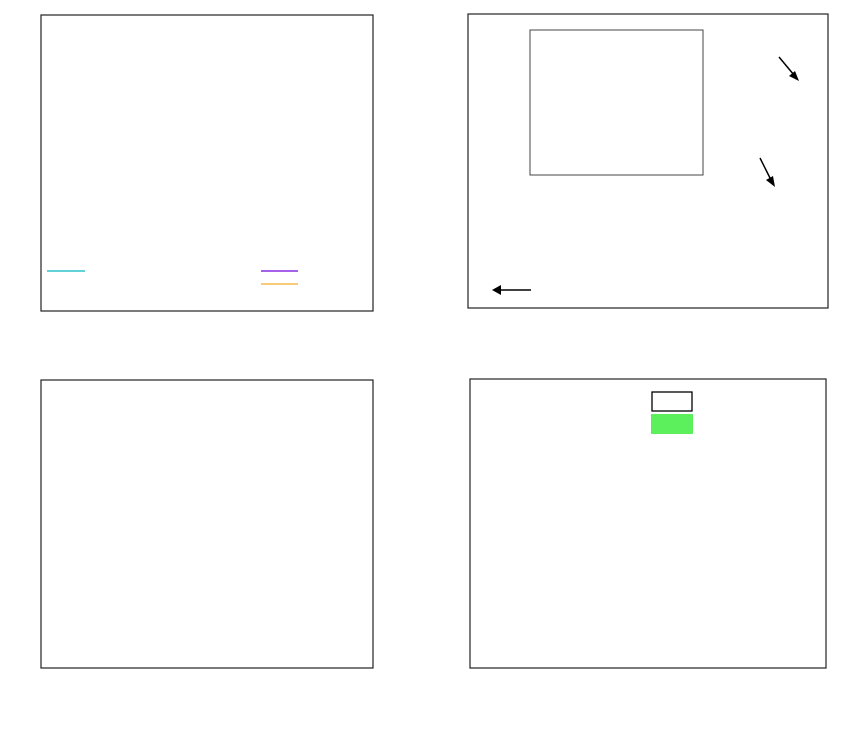 This screenshot has height=730, width=841. I want to click on bar-legend, so click(672, 412).